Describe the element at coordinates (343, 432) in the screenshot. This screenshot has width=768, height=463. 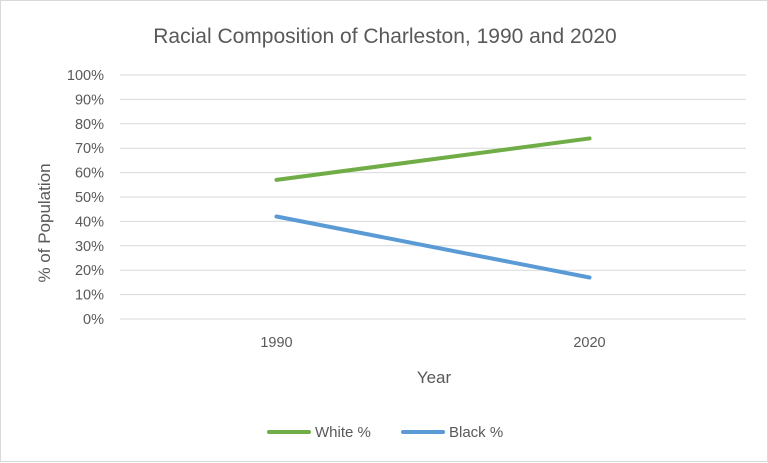
I see `legend-label: White %` at that location.